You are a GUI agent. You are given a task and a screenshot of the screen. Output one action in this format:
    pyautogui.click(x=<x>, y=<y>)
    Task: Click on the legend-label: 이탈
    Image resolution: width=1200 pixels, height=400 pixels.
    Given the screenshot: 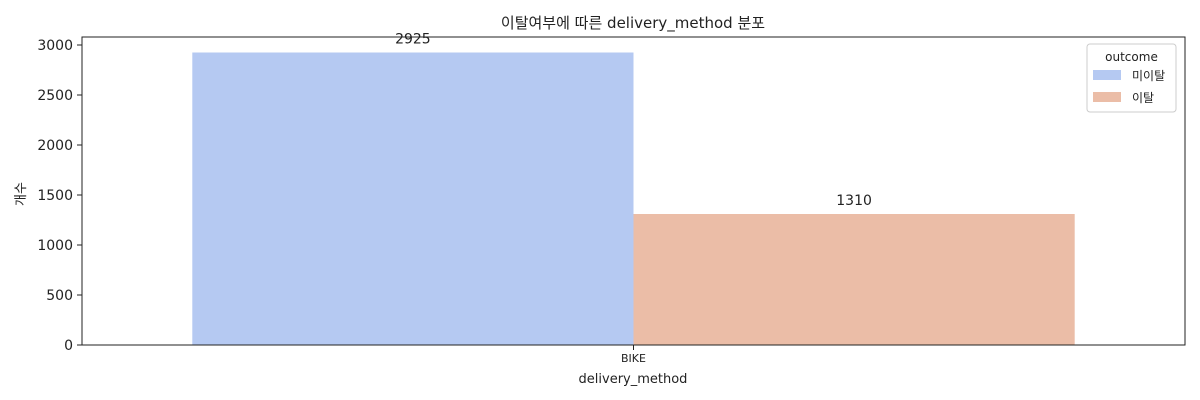 What is the action you would take?
    pyautogui.click(x=1143, y=98)
    